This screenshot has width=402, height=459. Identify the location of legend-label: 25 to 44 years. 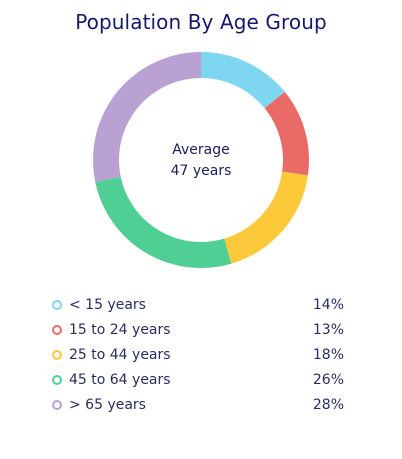
(120, 354).